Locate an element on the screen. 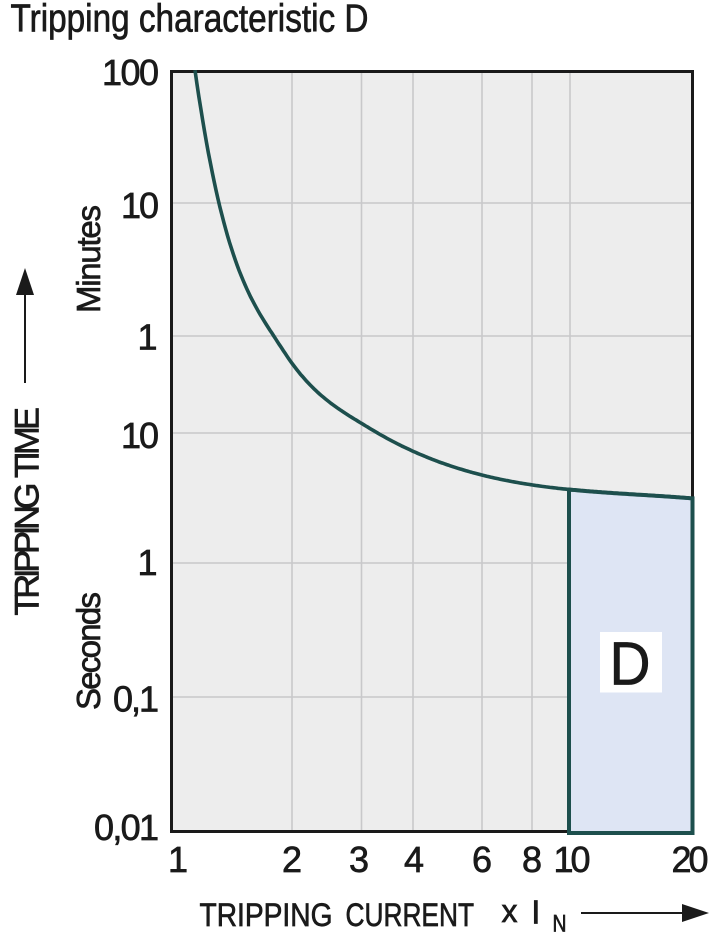 Image resolution: width=720 pixels, height=943 pixels. svg-text: Seconds is located at coordinates (88, 651).